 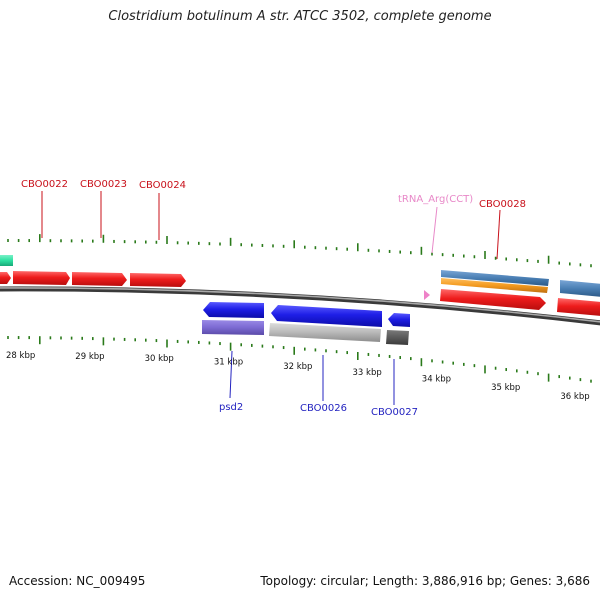 I want to click on genome-backbone-highlight, so click(x=300, y=305).